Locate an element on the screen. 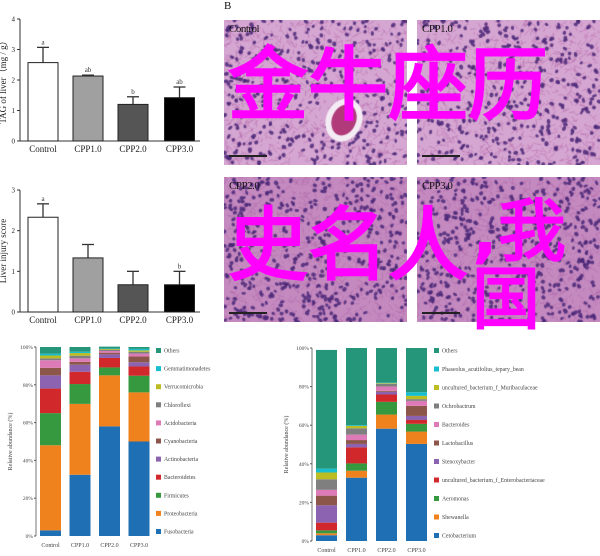  legend-label: Others is located at coordinates (450, 352).